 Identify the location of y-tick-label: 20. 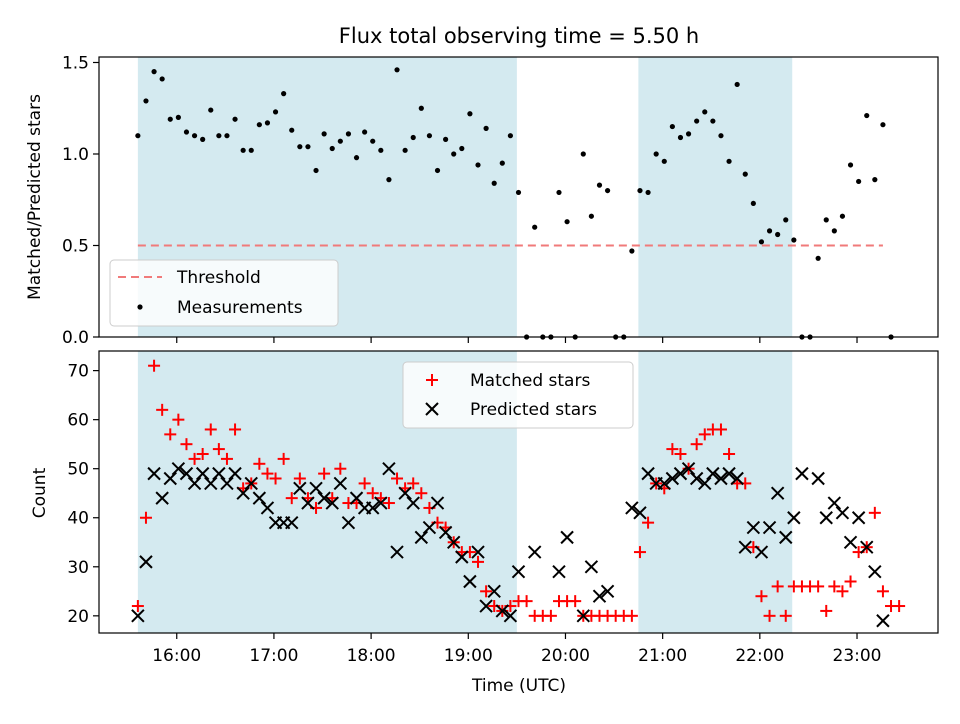
(78, 617).